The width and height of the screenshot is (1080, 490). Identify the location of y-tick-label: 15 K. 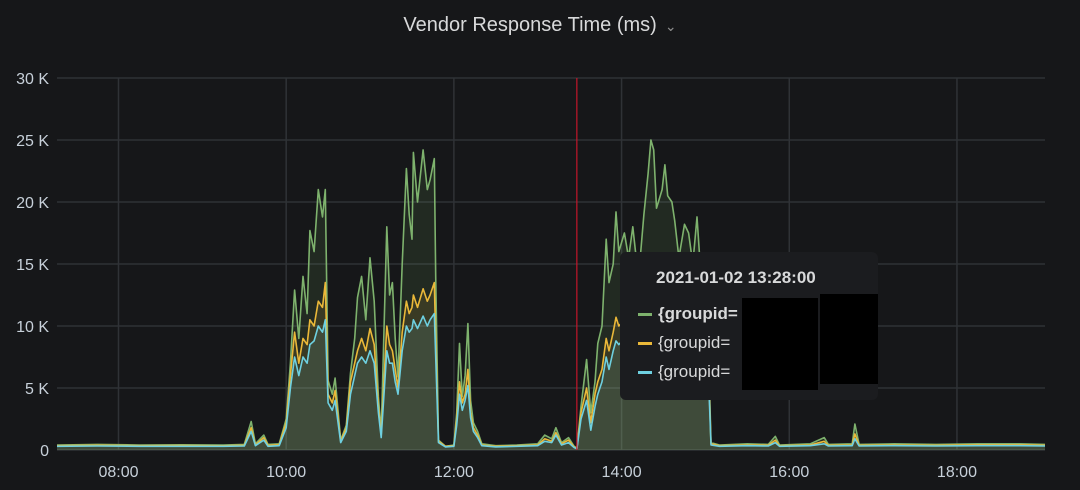
(32, 265).